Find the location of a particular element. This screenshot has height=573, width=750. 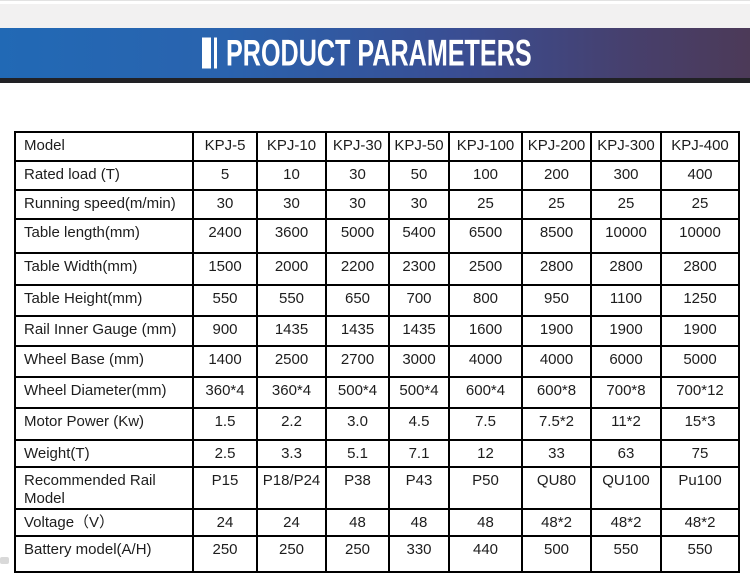

page-top-hairline is located at coordinates (375, 0).